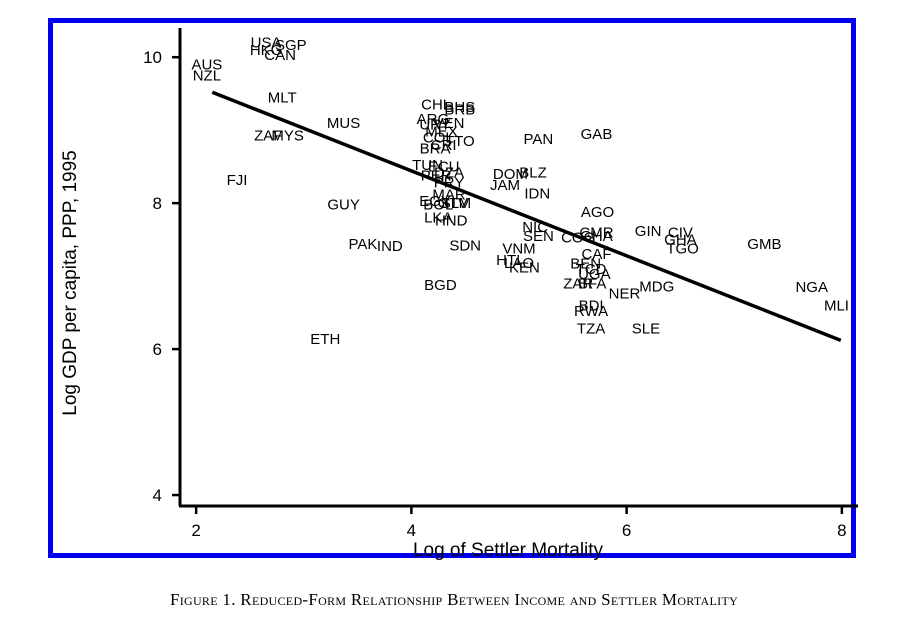 The image size is (908, 644). Describe the element at coordinates (591, 329) in the screenshot. I see `point-label: TZA` at that location.